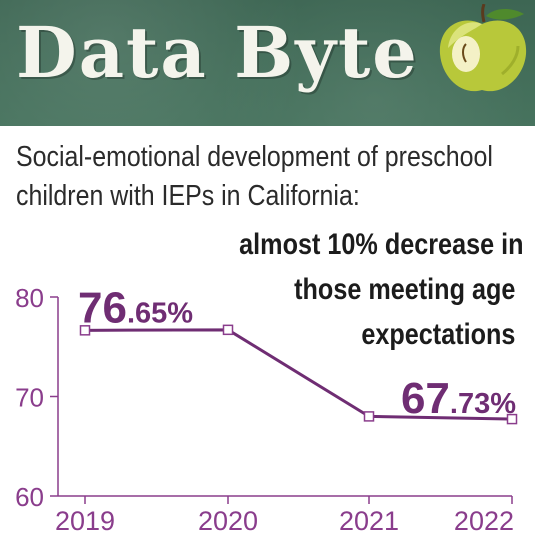 This screenshot has width=535, height=535. Describe the element at coordinates (217, 52) in the screenshot. I see `banner-title: Data Byte` at that location.